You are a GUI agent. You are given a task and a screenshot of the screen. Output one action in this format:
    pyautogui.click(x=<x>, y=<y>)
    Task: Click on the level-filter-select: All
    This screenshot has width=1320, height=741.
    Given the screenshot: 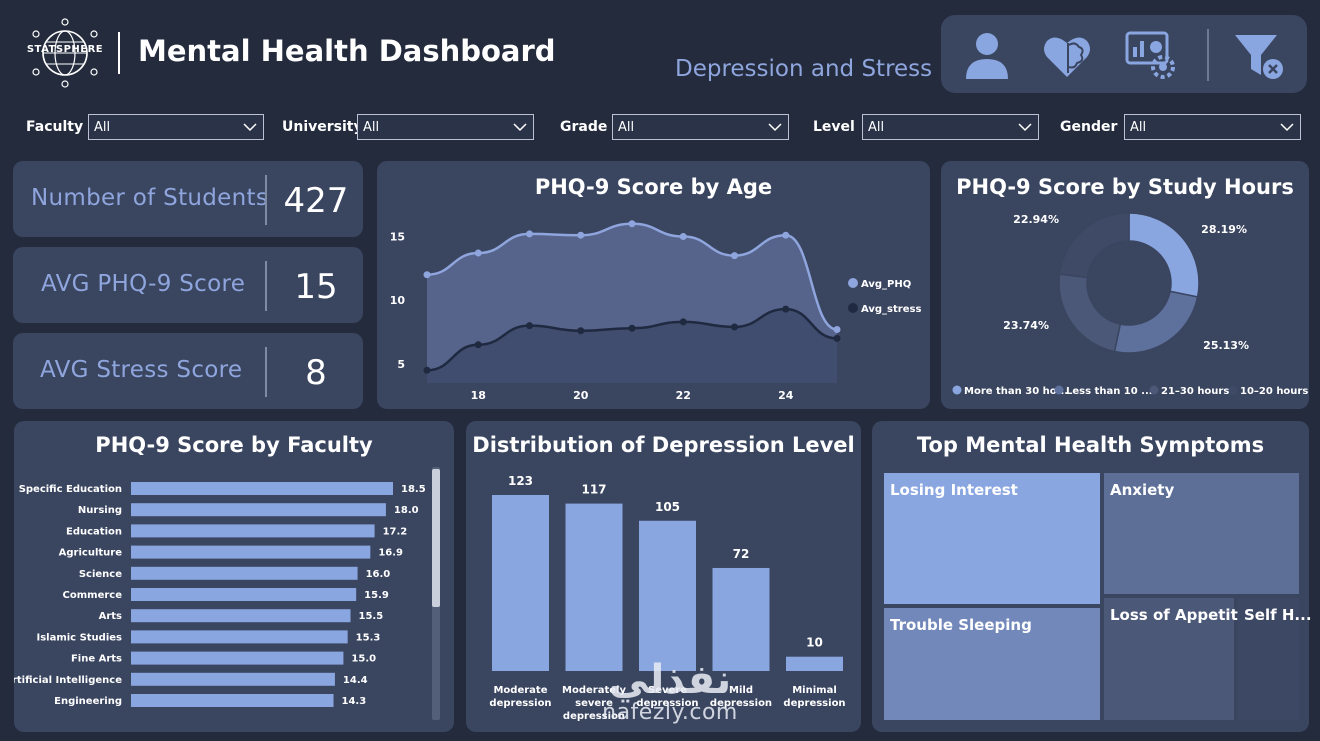 What is the action you would take?
    pyautogui.click(x=950, y=127)
    